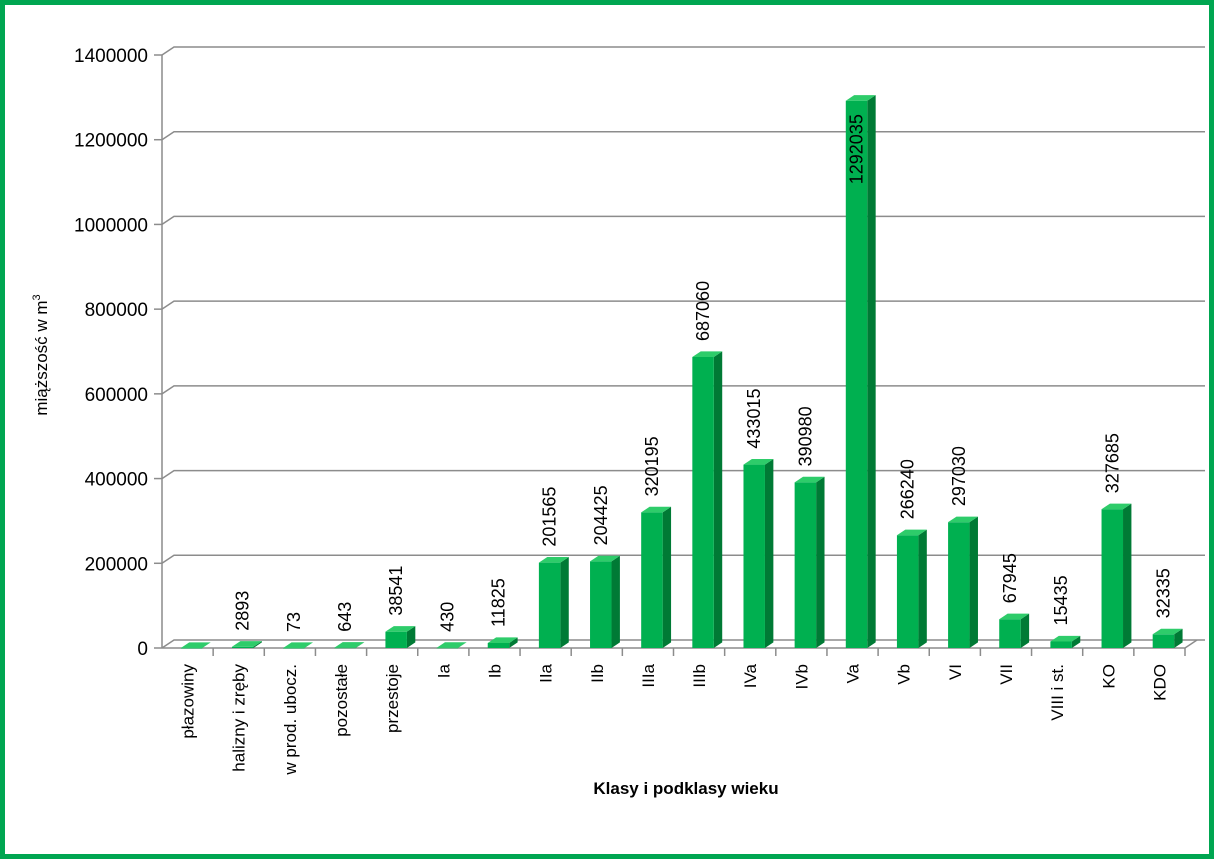 This screenshot has height=859, width=1214. What do you see at coordinates (1112, 463) in the screenshot?
I see `data-label: 327685` at bounding box center [1112, 463].